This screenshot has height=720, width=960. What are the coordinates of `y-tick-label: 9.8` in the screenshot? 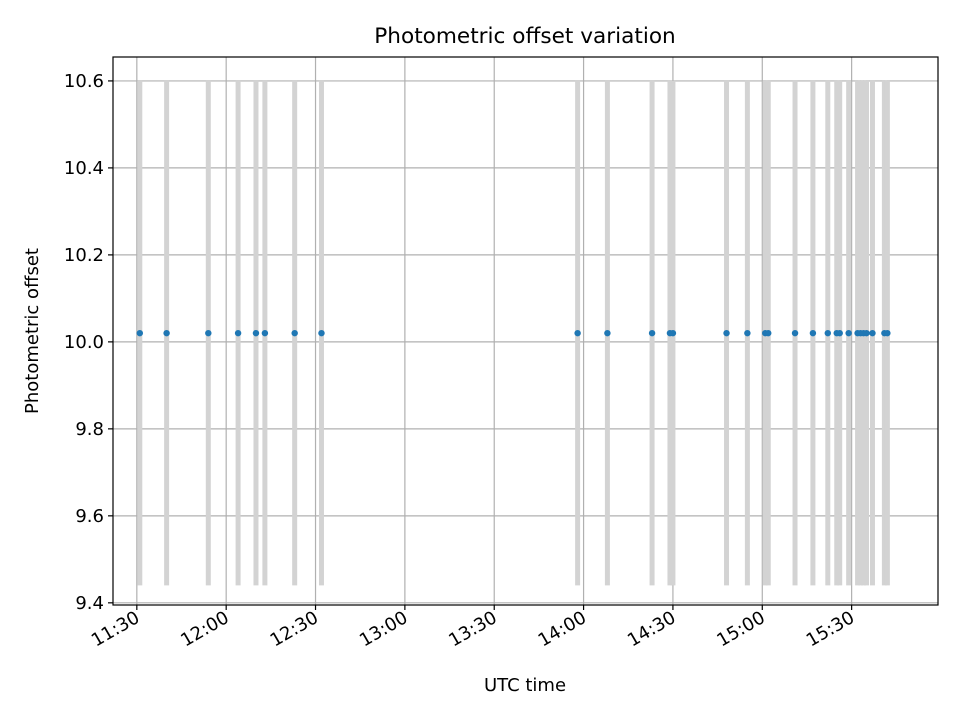 It's located at (89, 429).